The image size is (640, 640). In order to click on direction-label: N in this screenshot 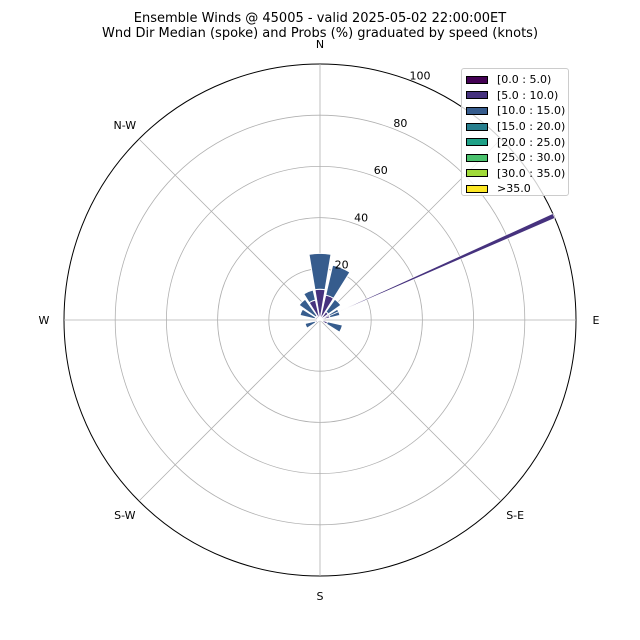, I will do `click(320, 44)`.